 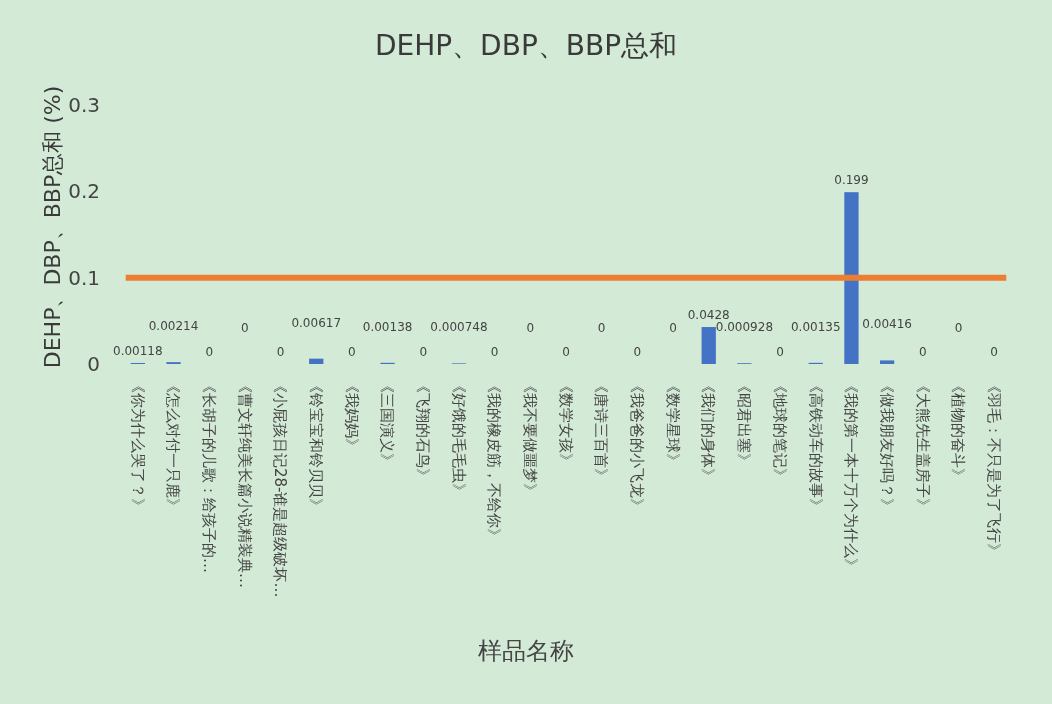 I want to click on x-axis-title: 样品名称, so click(x=526, y=651).